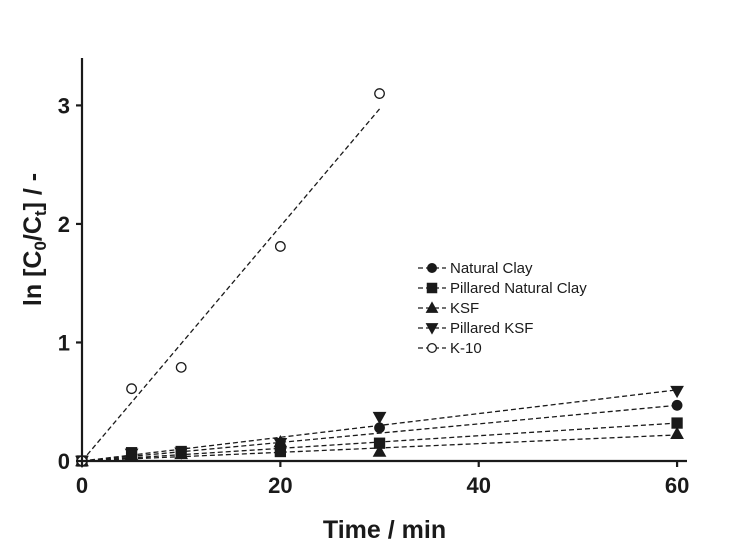 The width and height of the screenshot is (739, 559). Describe the element at coordinates (33, 228) in the screenshot. I see `y-title-part-mid: /C` at that location.